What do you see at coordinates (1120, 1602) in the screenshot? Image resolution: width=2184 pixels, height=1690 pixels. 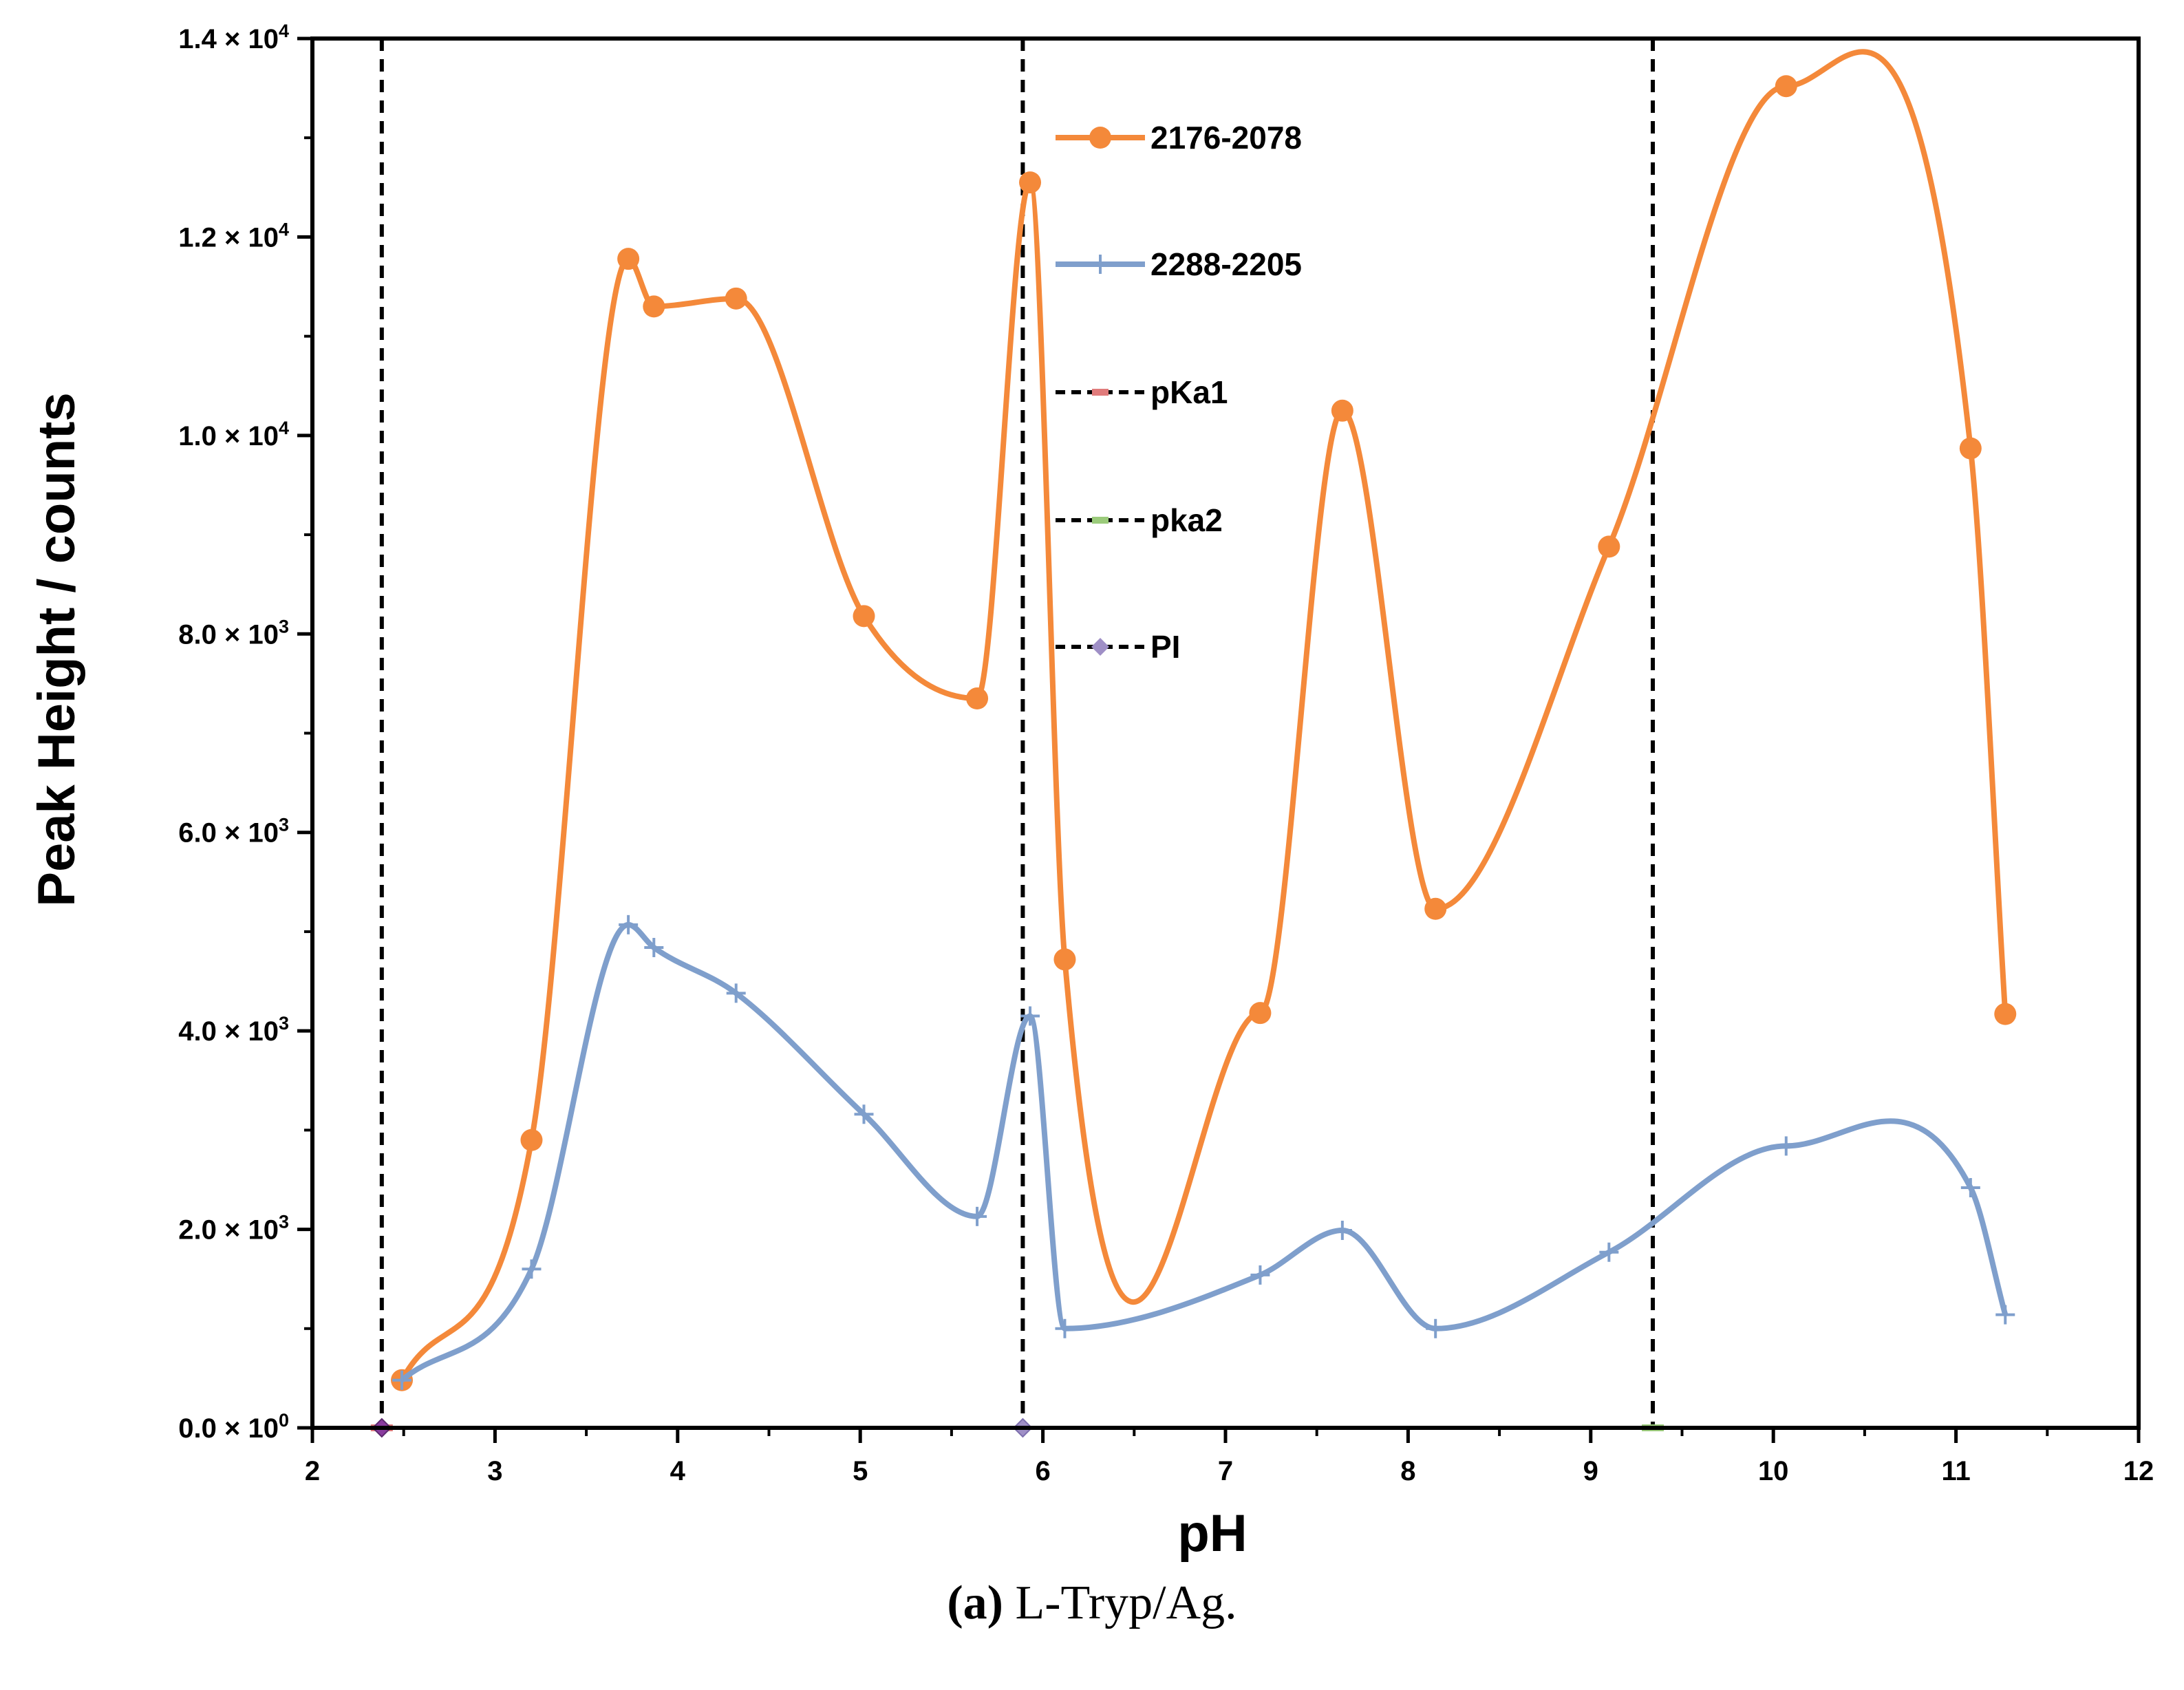 I see `caption-text: L-Tryp/Ag.` at bounding box center [1120, 1602].